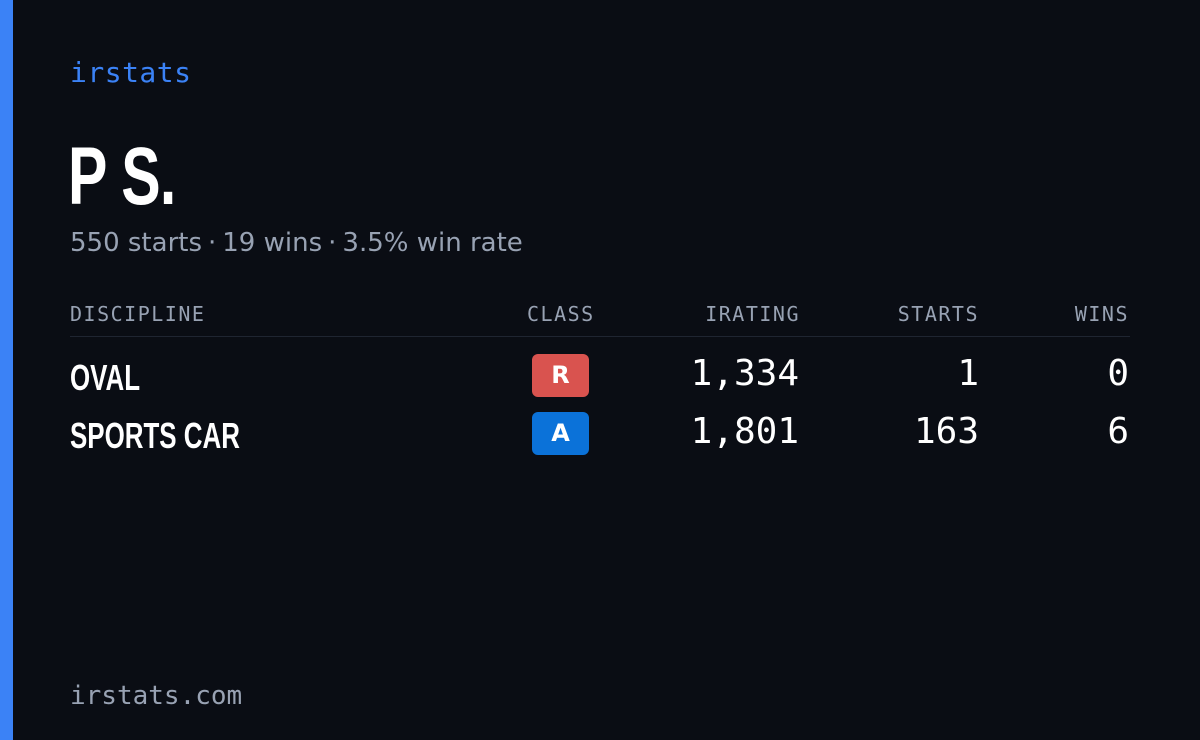 The height and width of the screenshot is (740, 1200). Describe the element at coordinates (272, 243) in the screenshot. I see `wins-summary: 19 wins` at that location.